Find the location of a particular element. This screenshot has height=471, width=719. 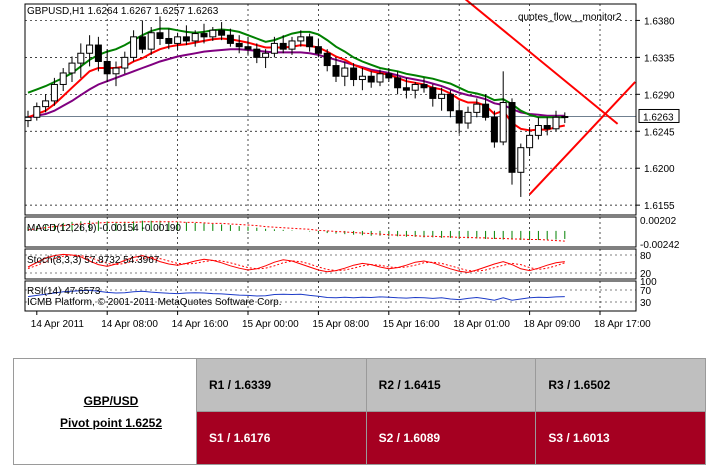

stoch-tick-label: 80 is located at coordinates (646, 256).